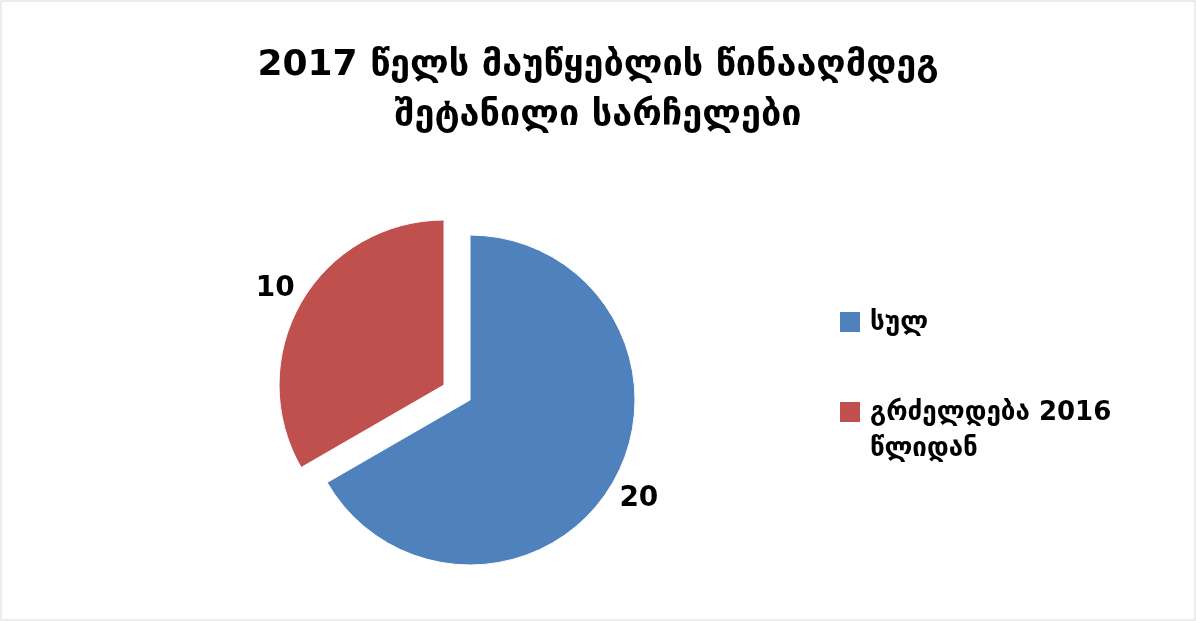  Describe the element at coordinates (899, 320) in the screenshot. I see `legend-label: სულ` at that location.